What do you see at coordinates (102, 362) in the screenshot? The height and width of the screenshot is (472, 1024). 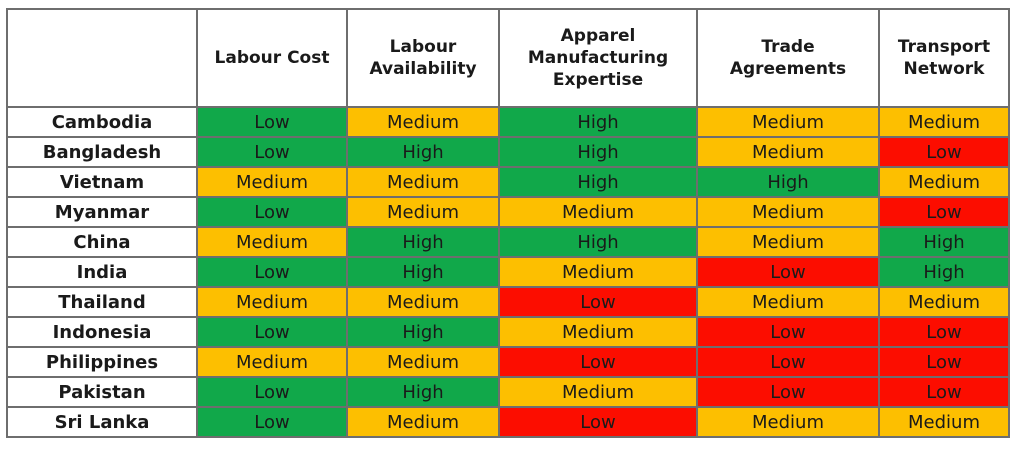 I see `row-country-label: Philippines` at bounding box center [102, 362].